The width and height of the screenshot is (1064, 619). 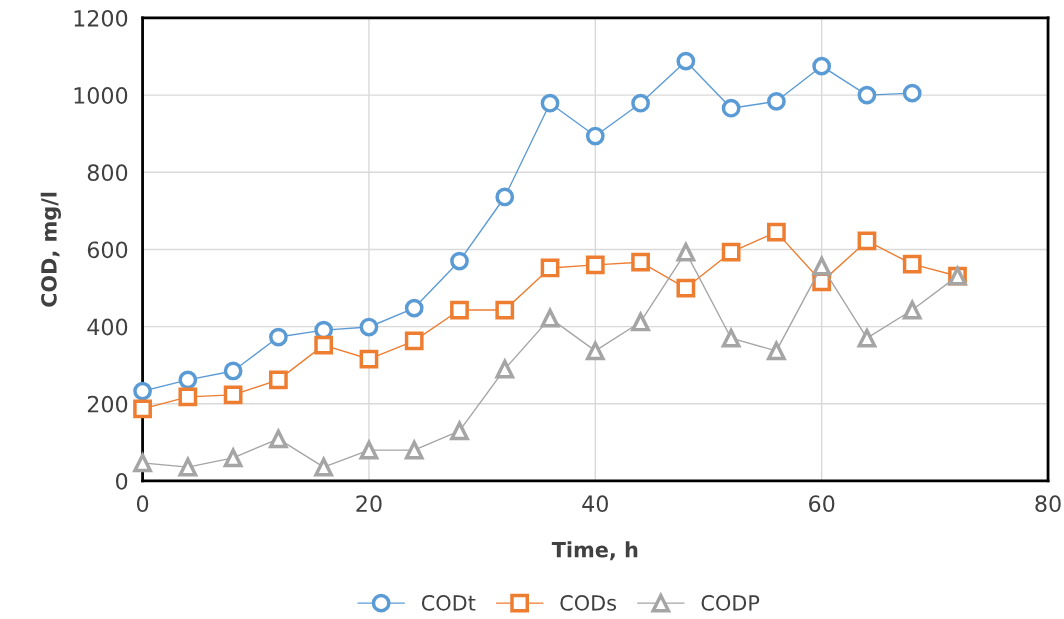 I want to click on x-axis-title: Time, h, so click(x=594, y=551).